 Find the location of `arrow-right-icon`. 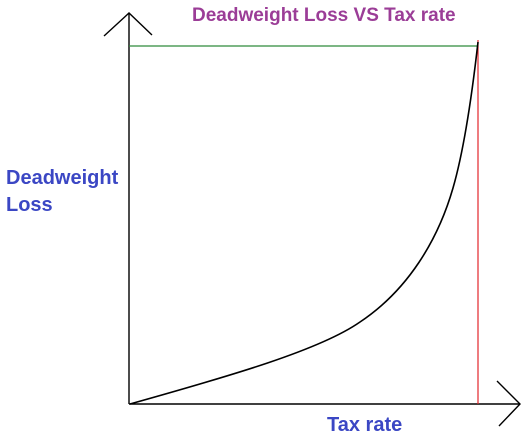

arrow-right-icon is located at coordinates (508, 403).